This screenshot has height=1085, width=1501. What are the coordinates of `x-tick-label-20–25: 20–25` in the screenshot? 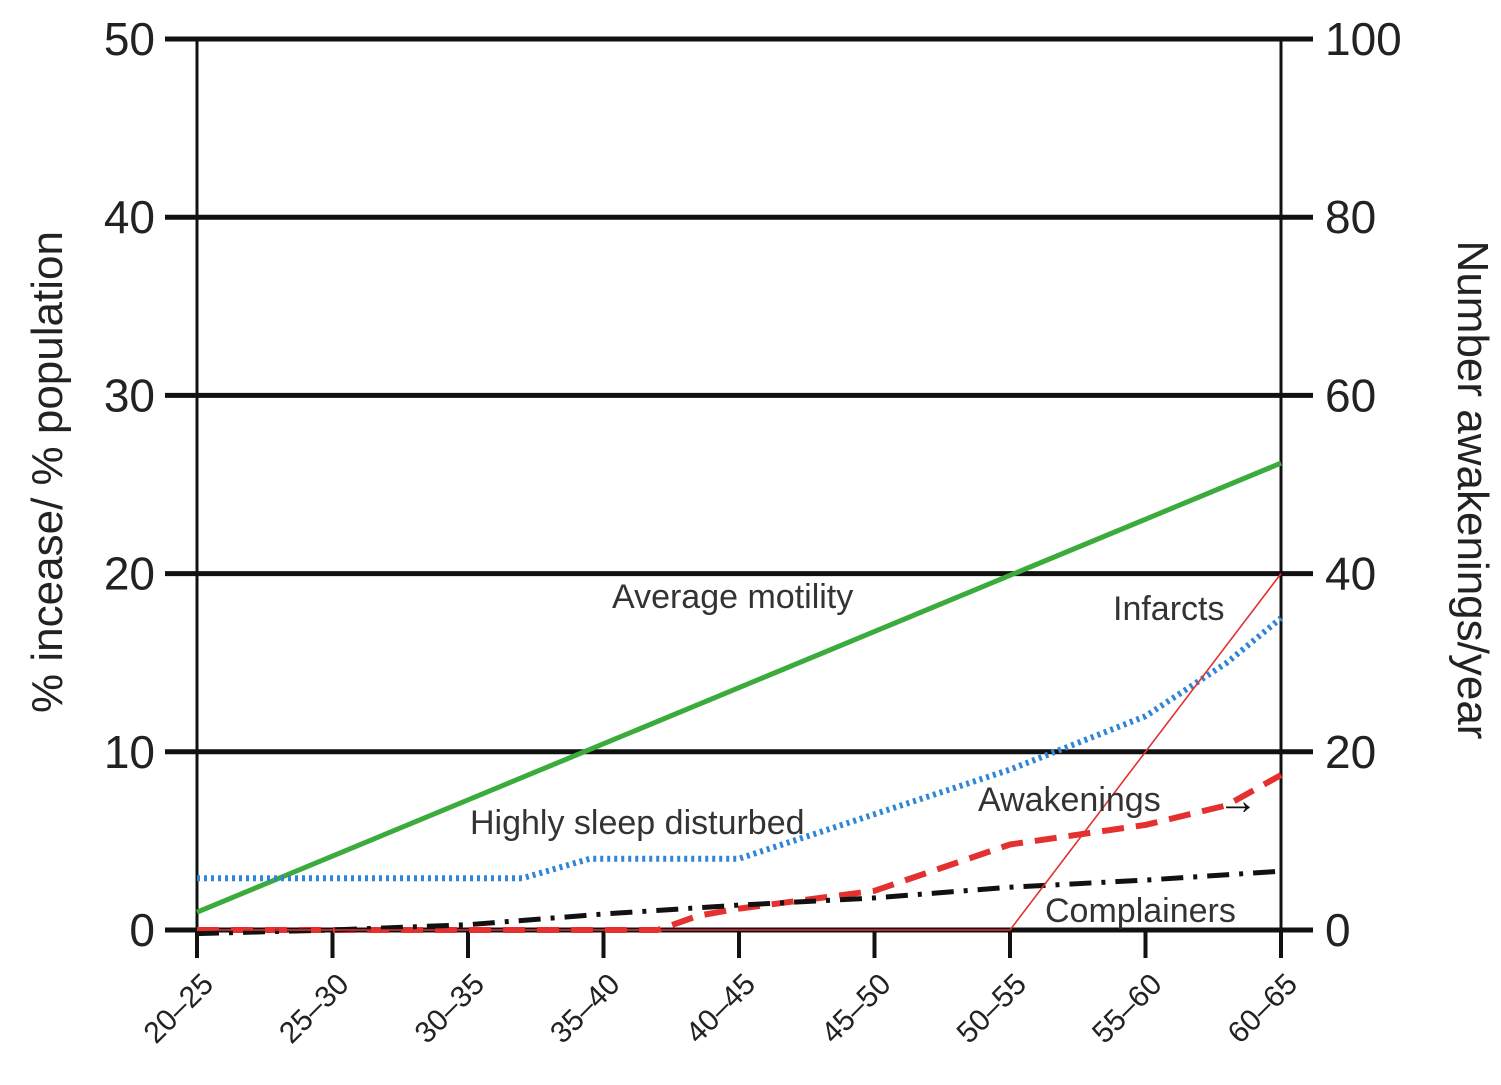 It's located at (179, 1009).